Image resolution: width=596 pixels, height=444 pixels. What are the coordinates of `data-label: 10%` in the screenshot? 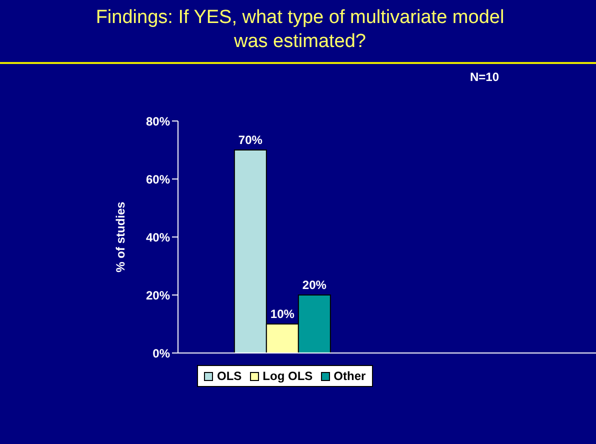 It's located at (282, 314).